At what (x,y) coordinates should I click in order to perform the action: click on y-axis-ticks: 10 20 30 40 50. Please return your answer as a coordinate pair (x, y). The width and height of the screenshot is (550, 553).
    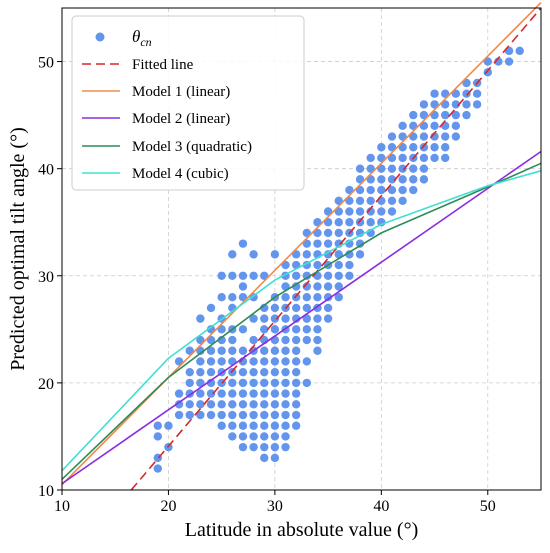
    Looking at the image, I should click on (50, 277).